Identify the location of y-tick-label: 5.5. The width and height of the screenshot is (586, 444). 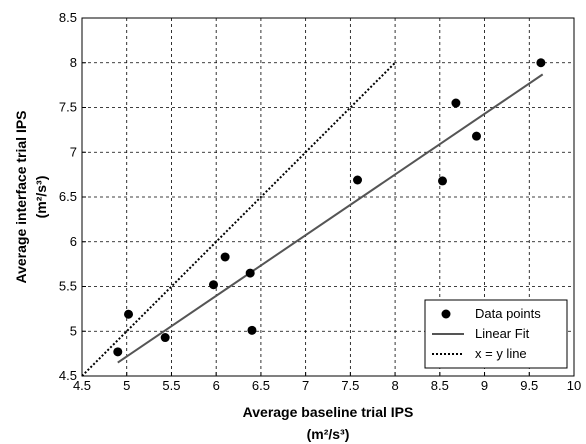
(68, 286).